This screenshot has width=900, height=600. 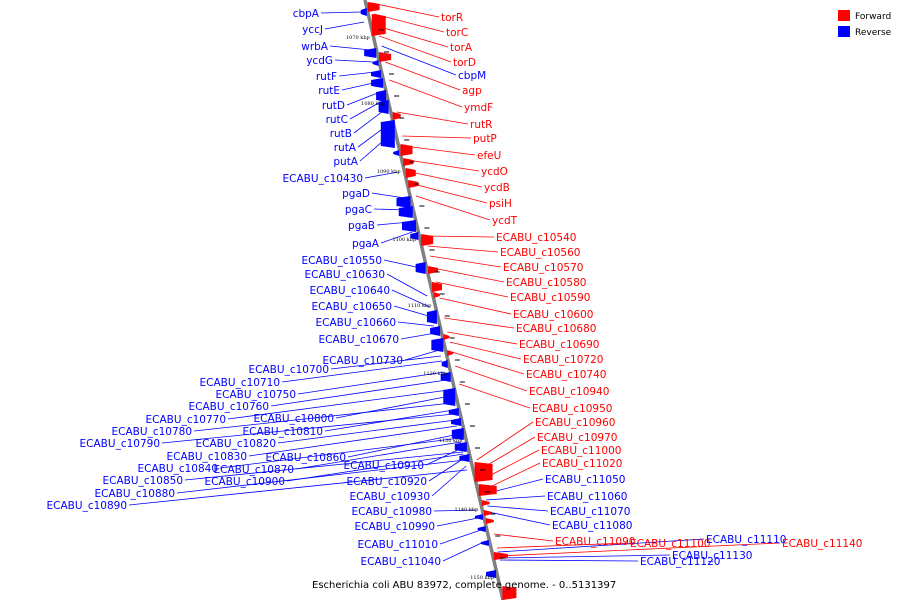 What do you see at coordinates (359, 340) in the screenshot?
I see `gene-label-ECABU_c10670: ECABU_c10670` at bounding box center [359, 340].